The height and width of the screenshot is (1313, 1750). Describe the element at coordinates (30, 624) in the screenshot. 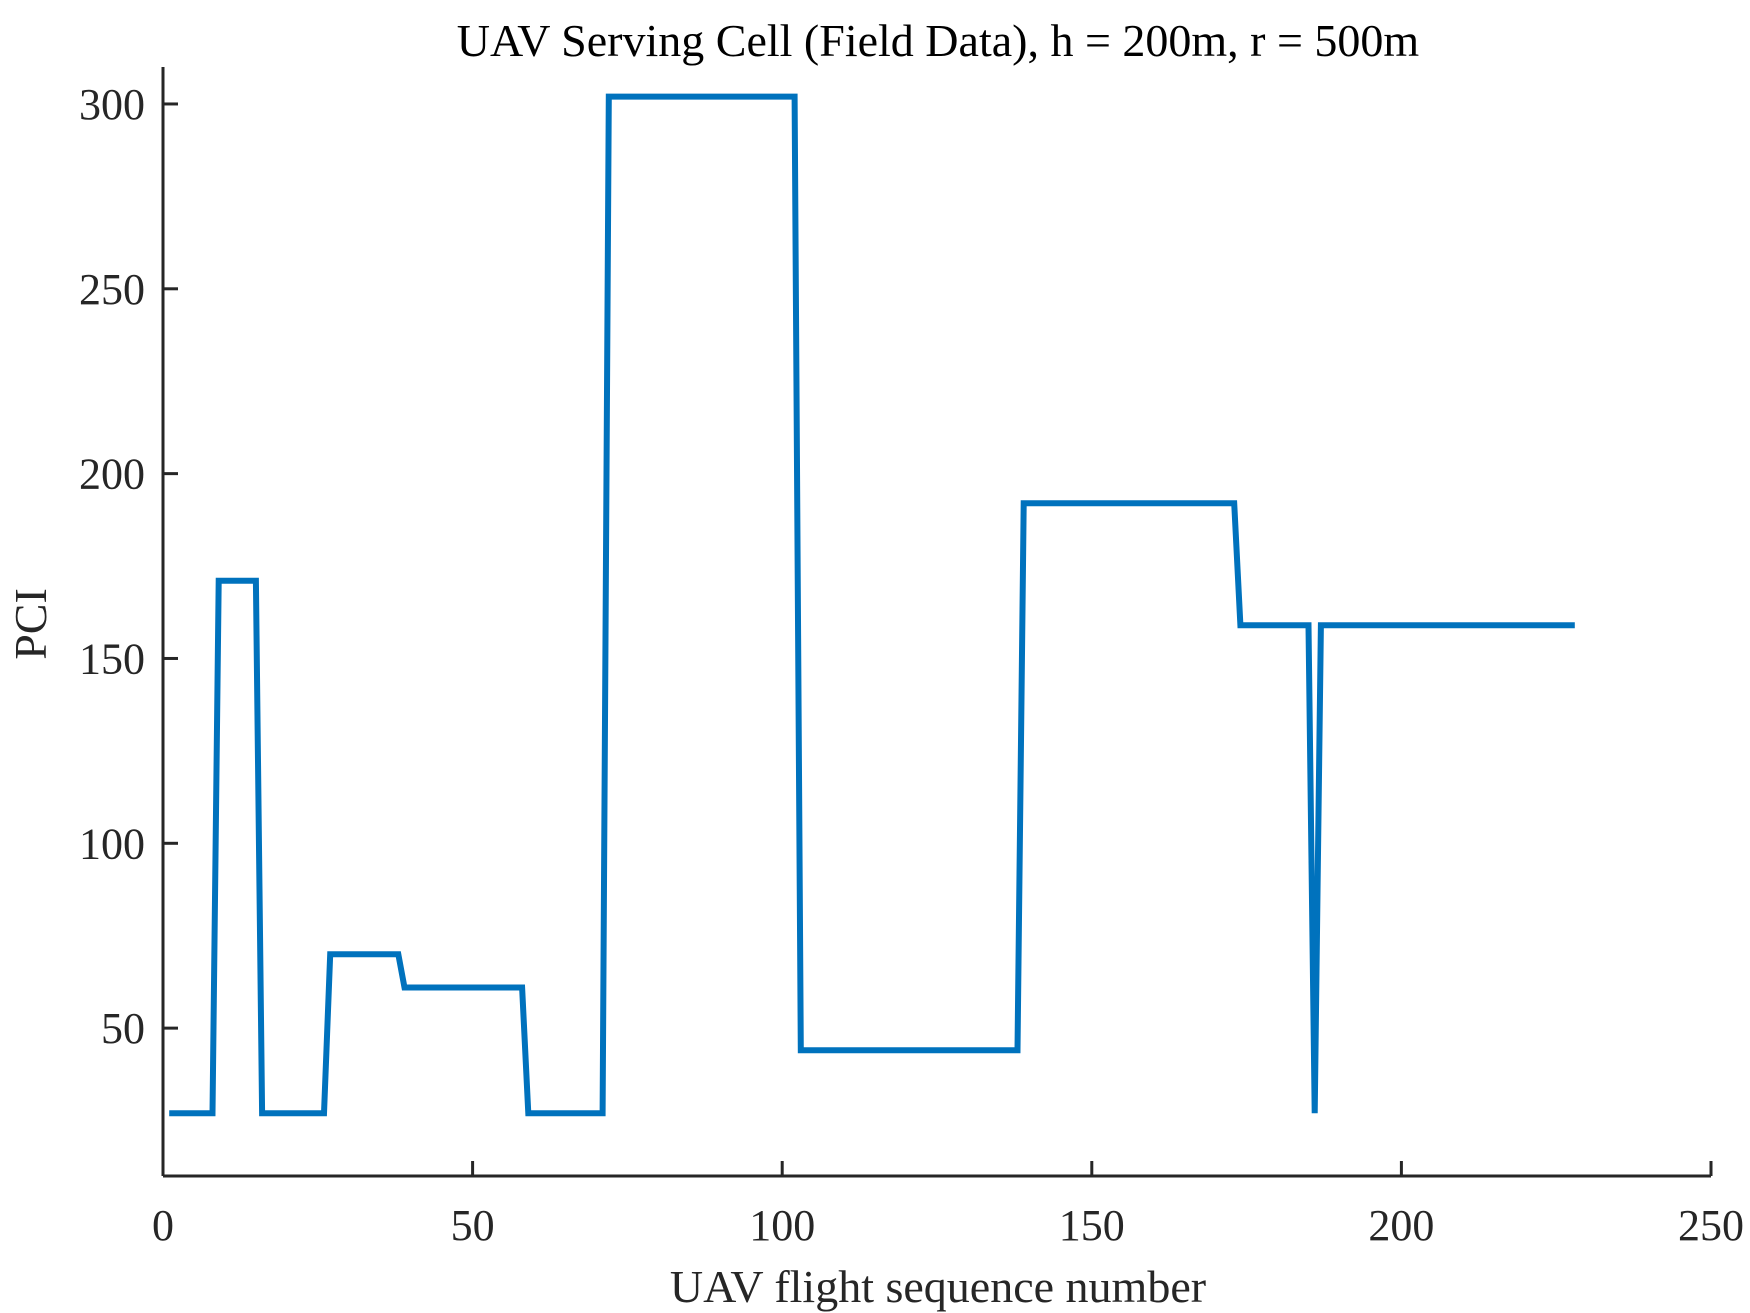

I see `y-axis-title: PCI` at that location.